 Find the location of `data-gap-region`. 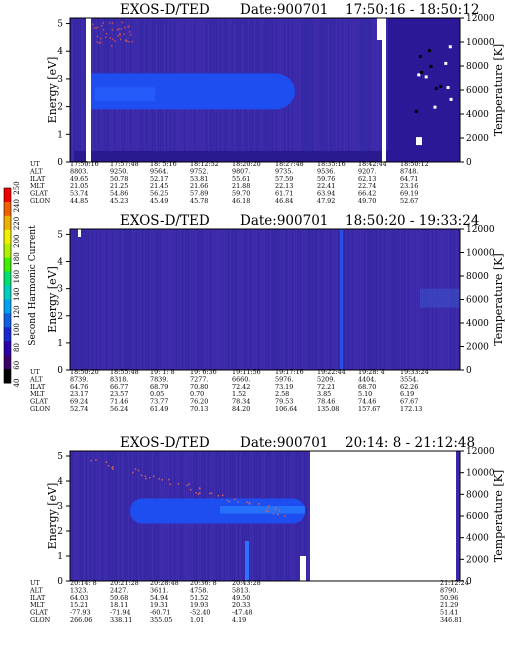

data-gap-region is located at coordinates (383, 516).